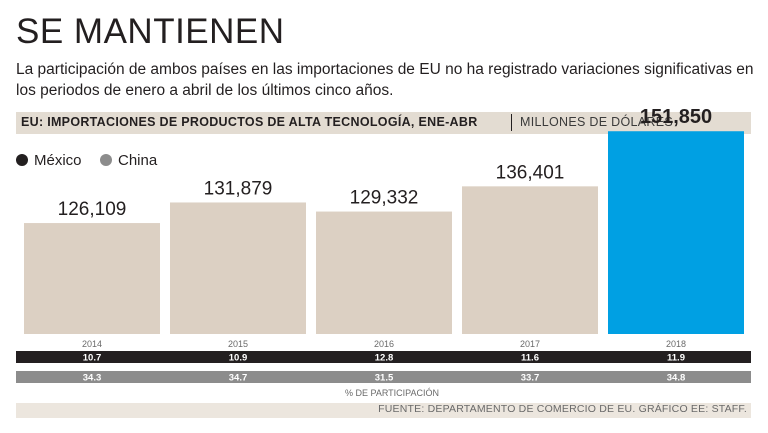 The image size is (768, 433). Describe the element at coordinates (92, 209) in the screenshot. I see `value-label-2014: 126,109` at that location.